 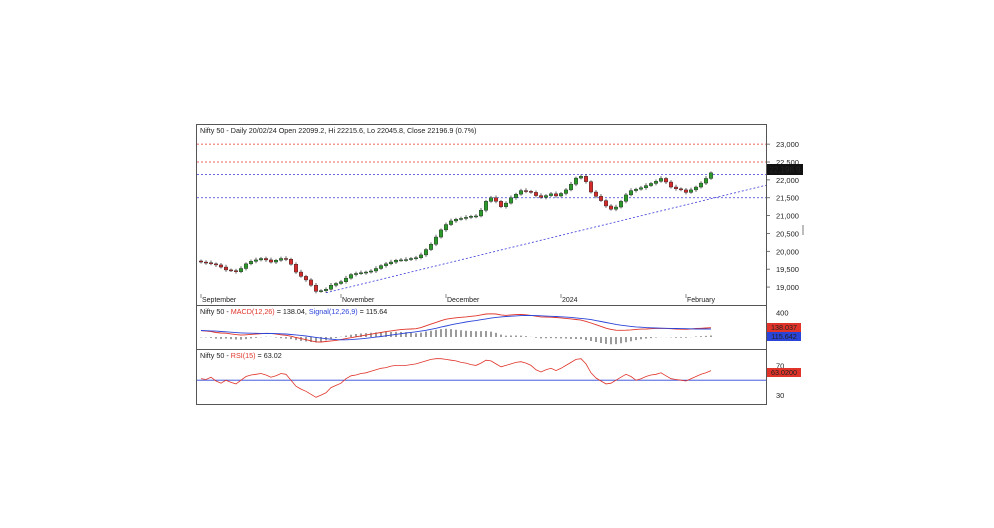 I want to click on macd-value: 138.04, so click(x=294, y=311).